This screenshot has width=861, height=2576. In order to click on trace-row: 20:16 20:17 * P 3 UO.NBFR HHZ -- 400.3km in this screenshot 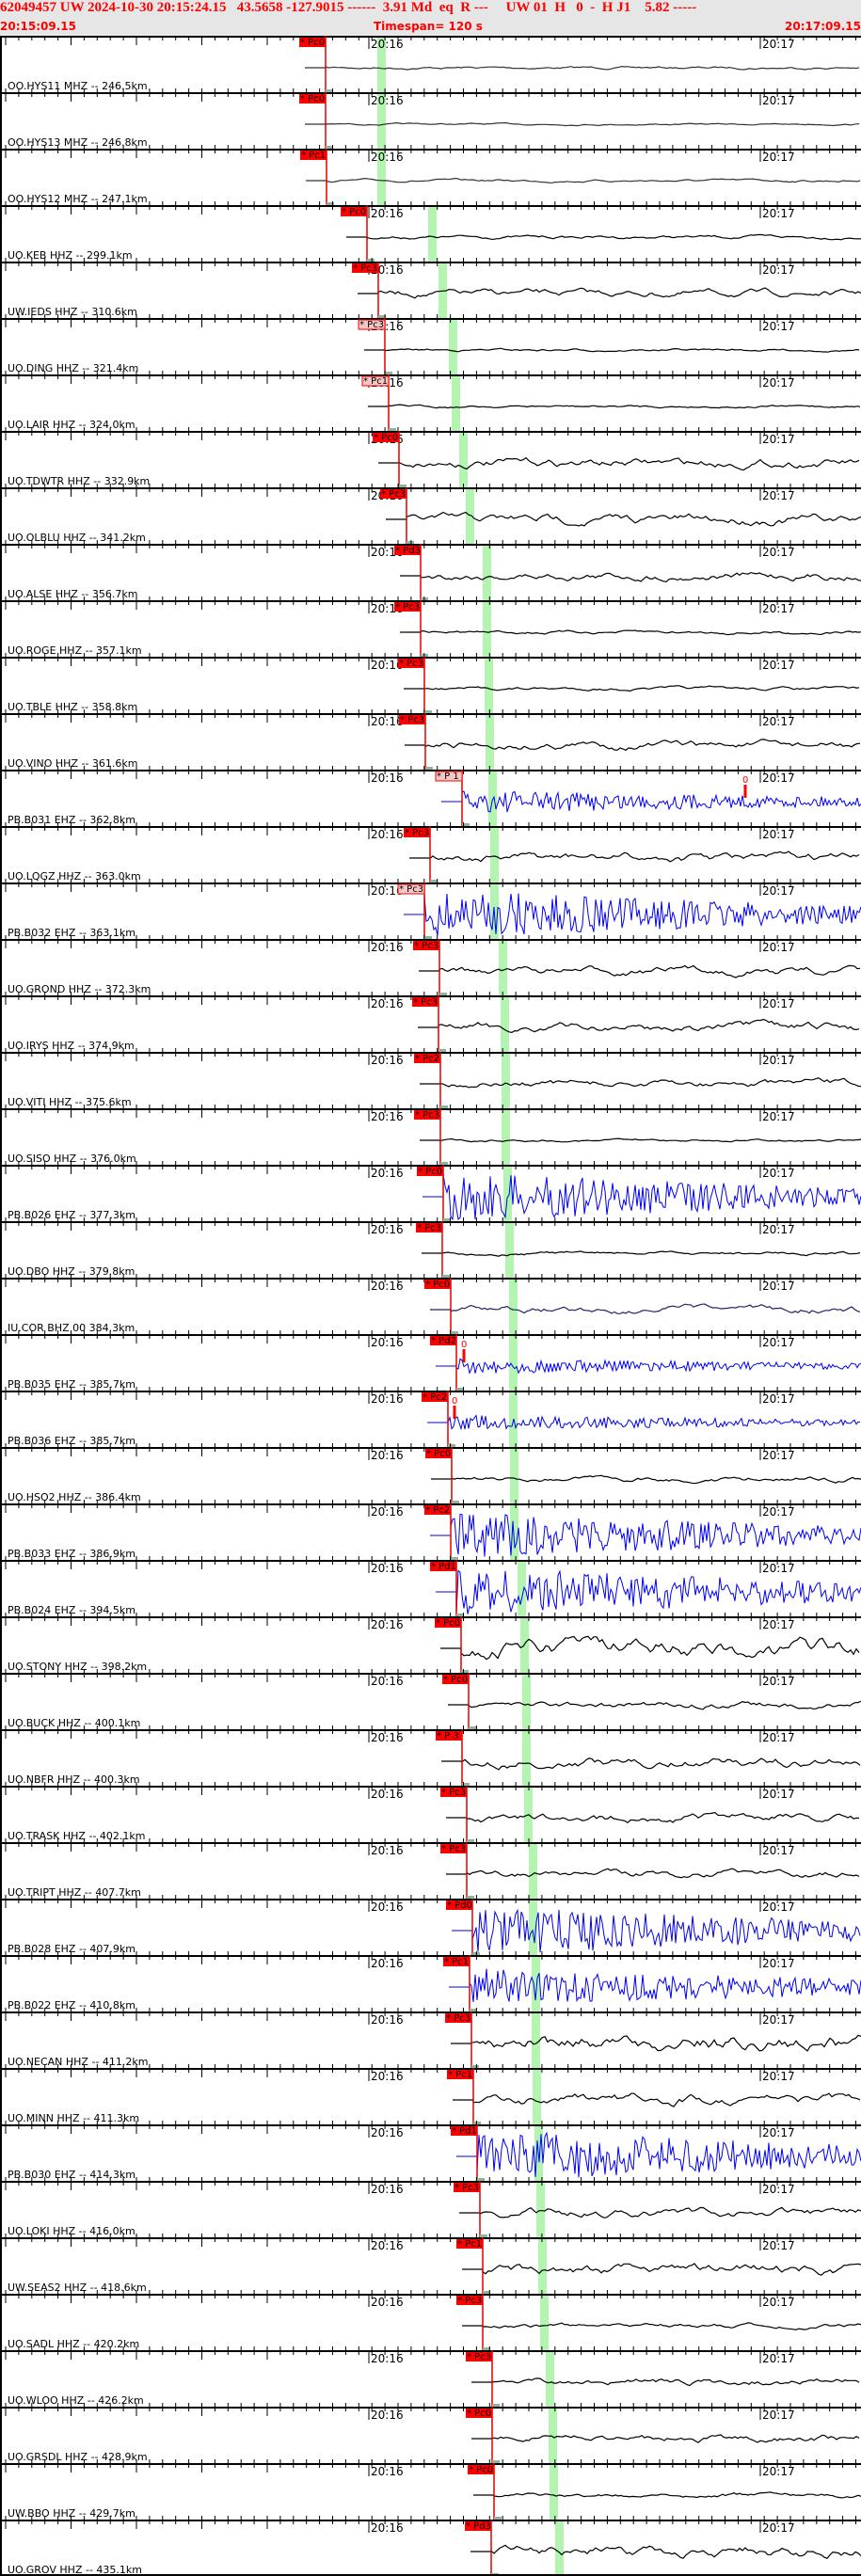, I will do `click(430, 1756)`.